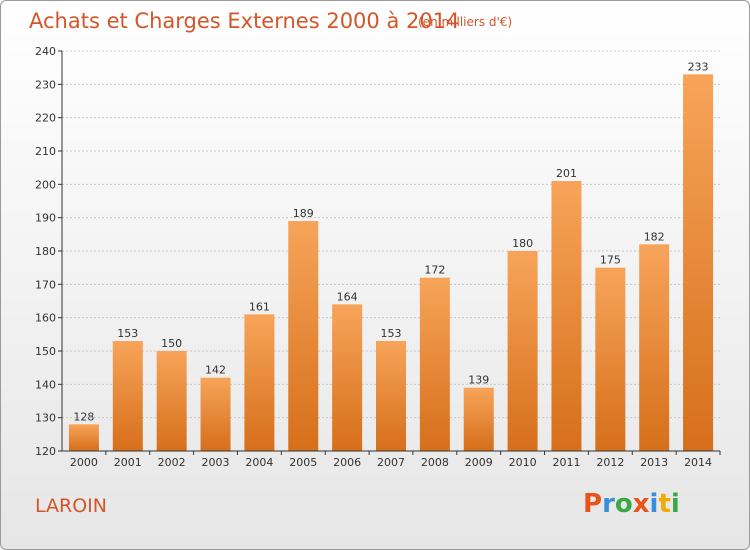 Image resolution: width=750 pixels, height=550 pixels. I want to click on value-label: 189, so click(303, 213).